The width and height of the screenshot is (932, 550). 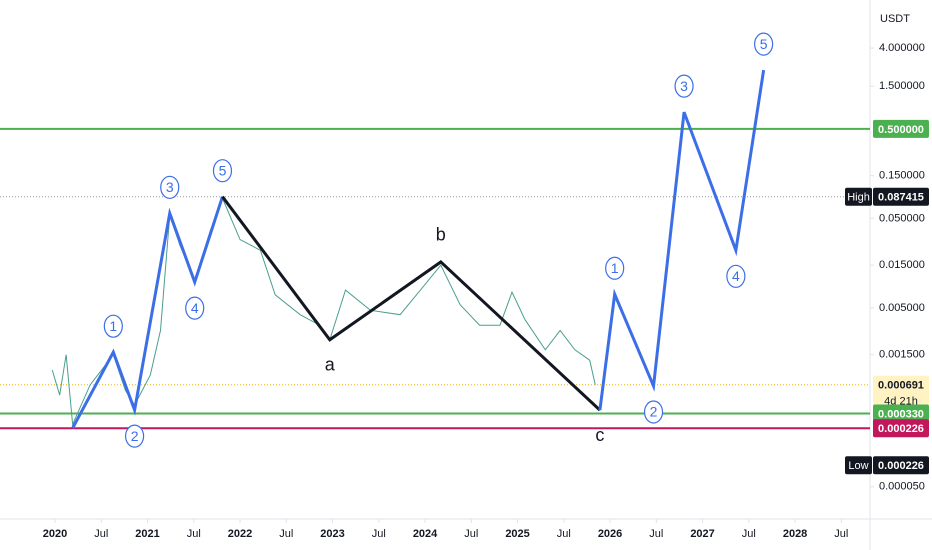 I want to click on x-tick-label: 2026, so click(x=610, y=534).